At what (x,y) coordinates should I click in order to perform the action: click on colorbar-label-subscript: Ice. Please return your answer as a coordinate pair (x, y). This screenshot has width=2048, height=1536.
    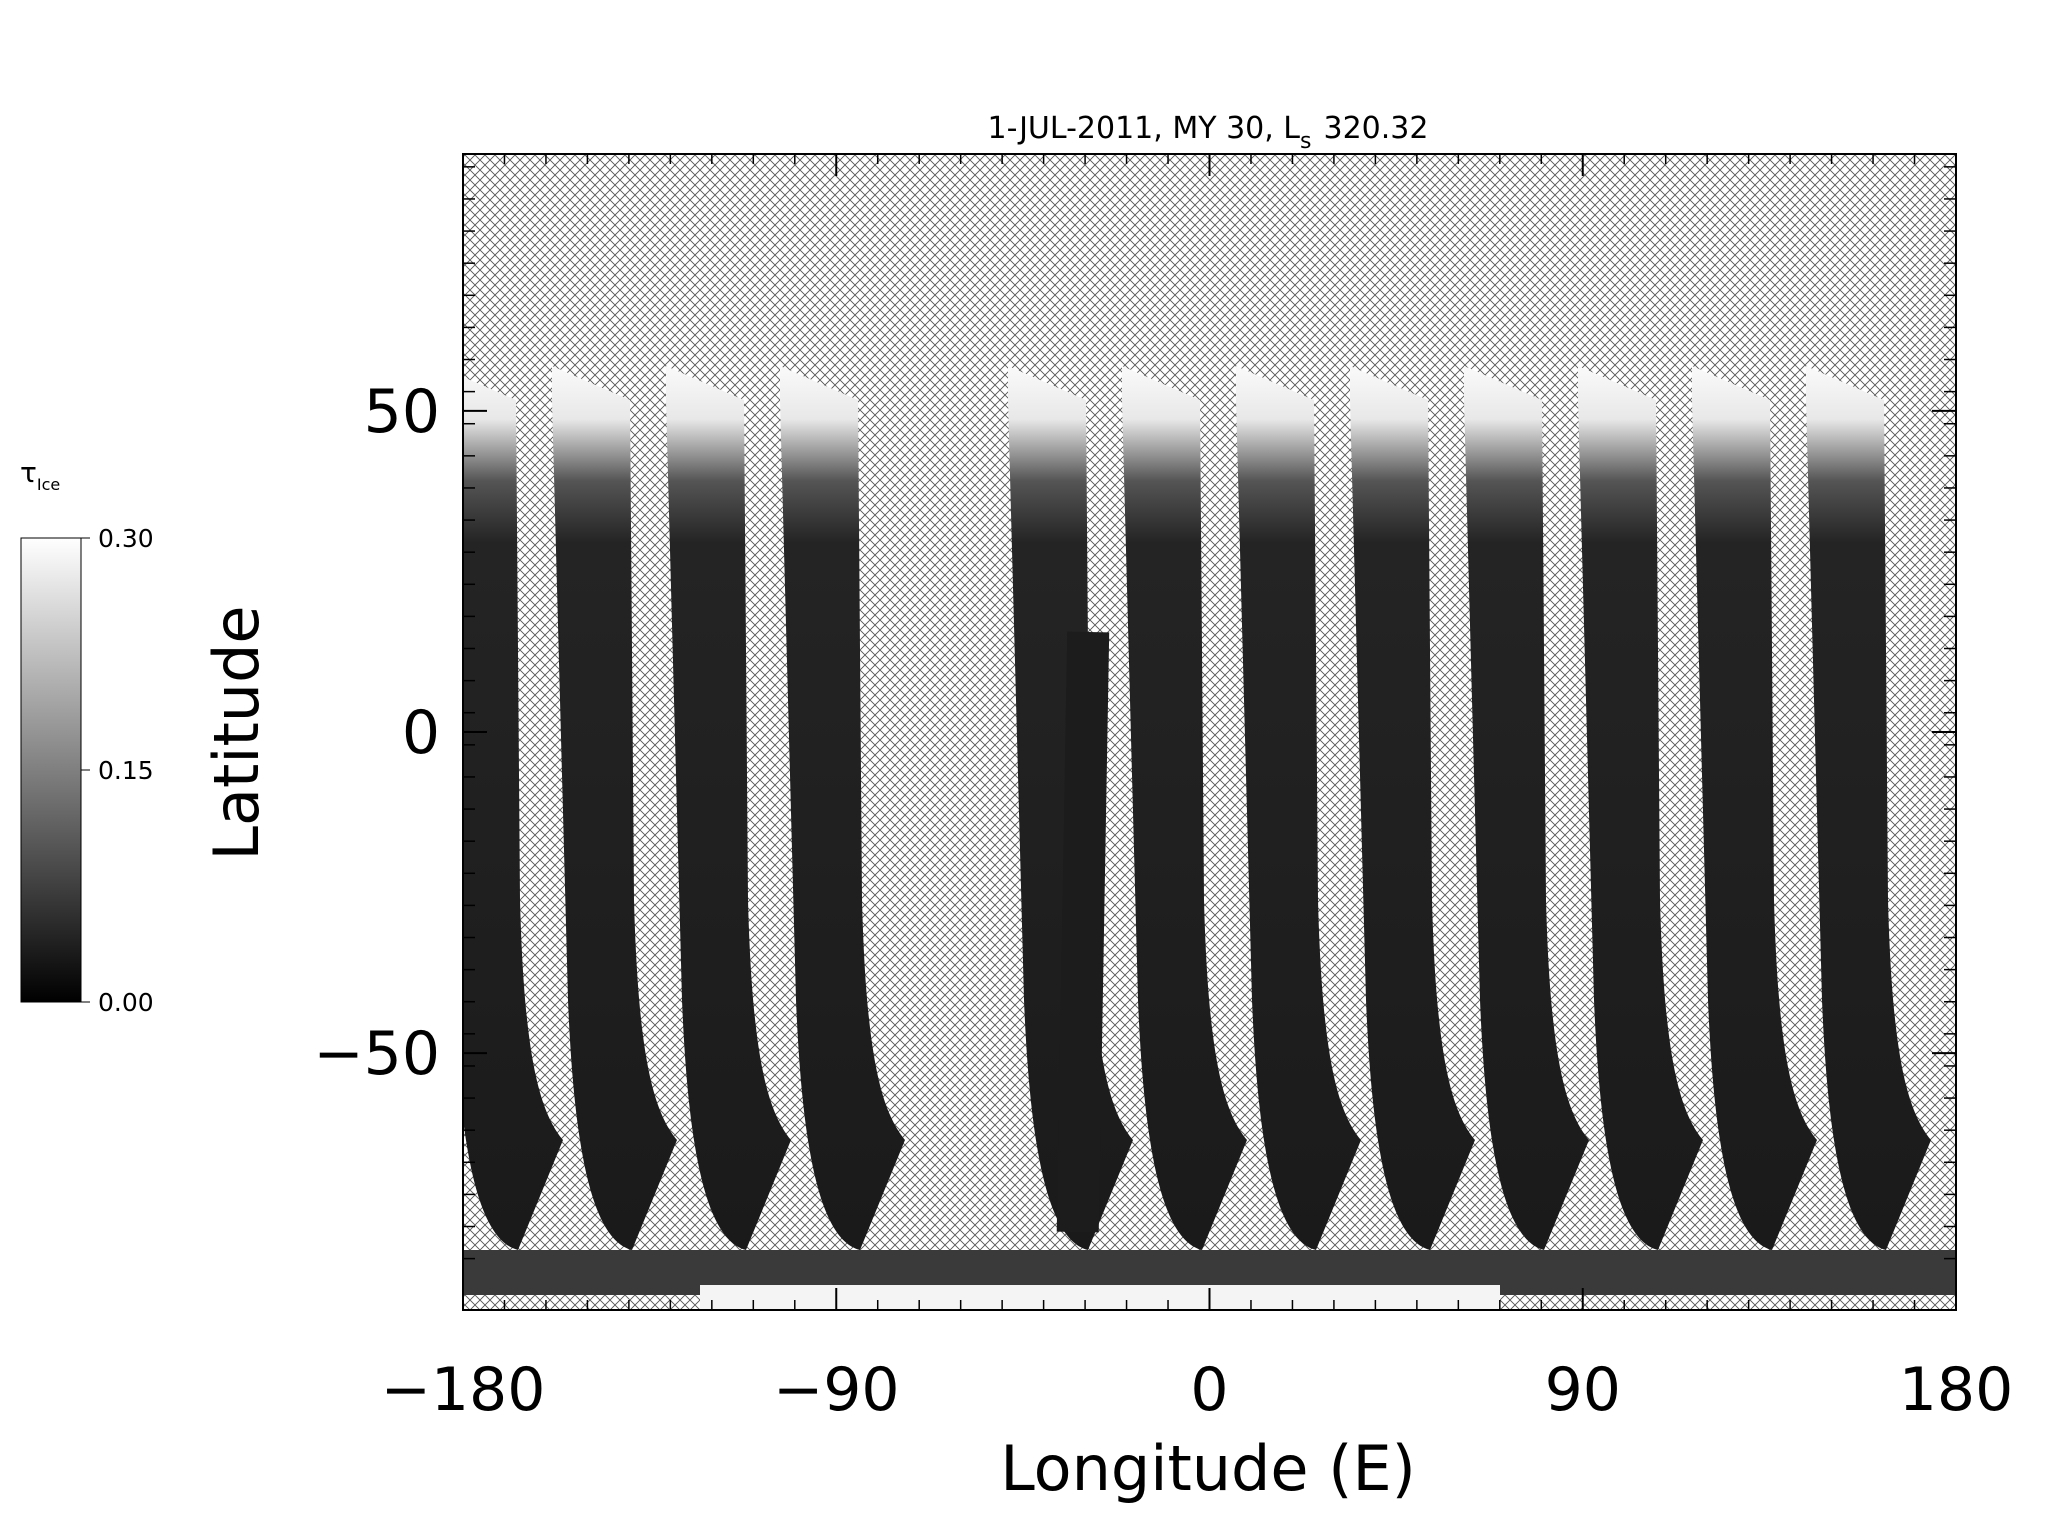
    Looking at the image, I should click on (48, 484).